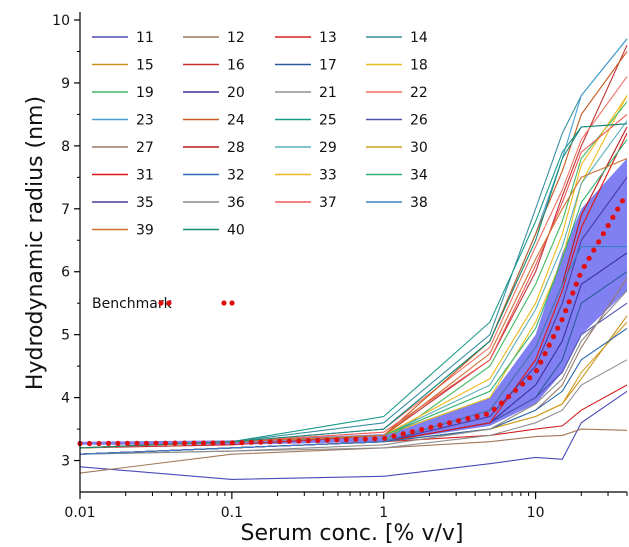 This screenshot has height=547, width=629. Describe the element at coordinates (236, 38) in the screenshot. I see `legend-label-12: 12` at that location.